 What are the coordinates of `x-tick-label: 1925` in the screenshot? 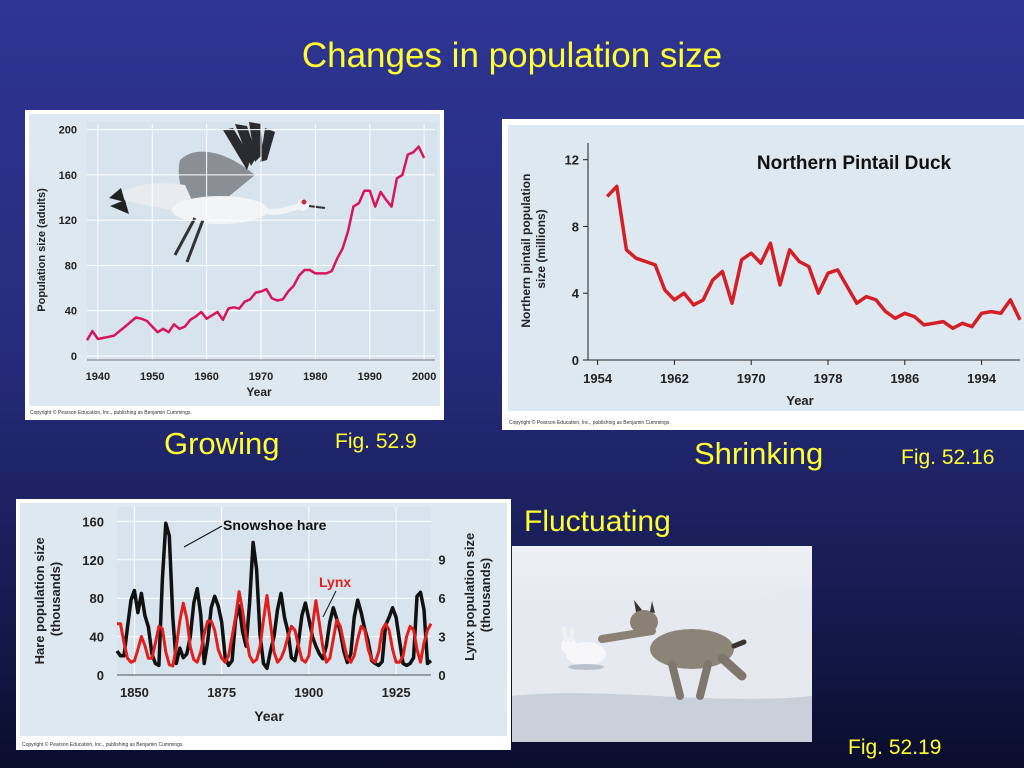 It's located at (396, 692).